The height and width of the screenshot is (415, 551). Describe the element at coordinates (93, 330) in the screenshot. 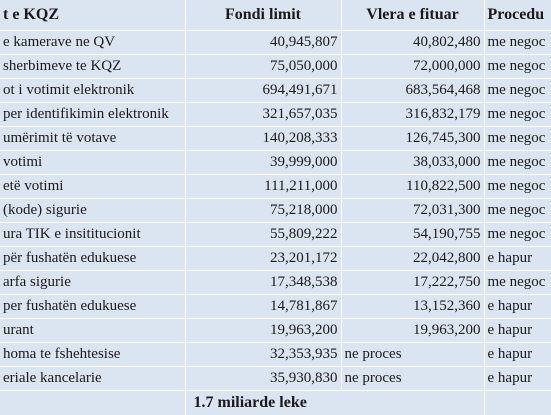

I see `item-cell: urant` at that location.